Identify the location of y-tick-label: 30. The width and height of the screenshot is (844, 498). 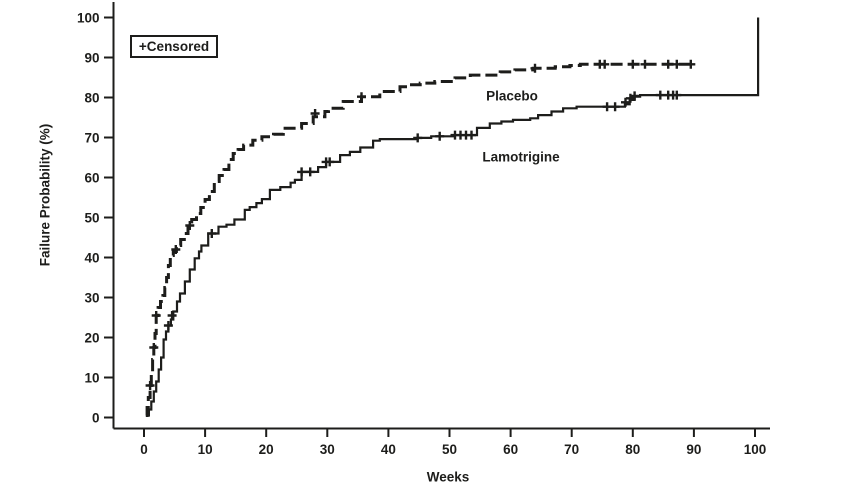
(91, 297).